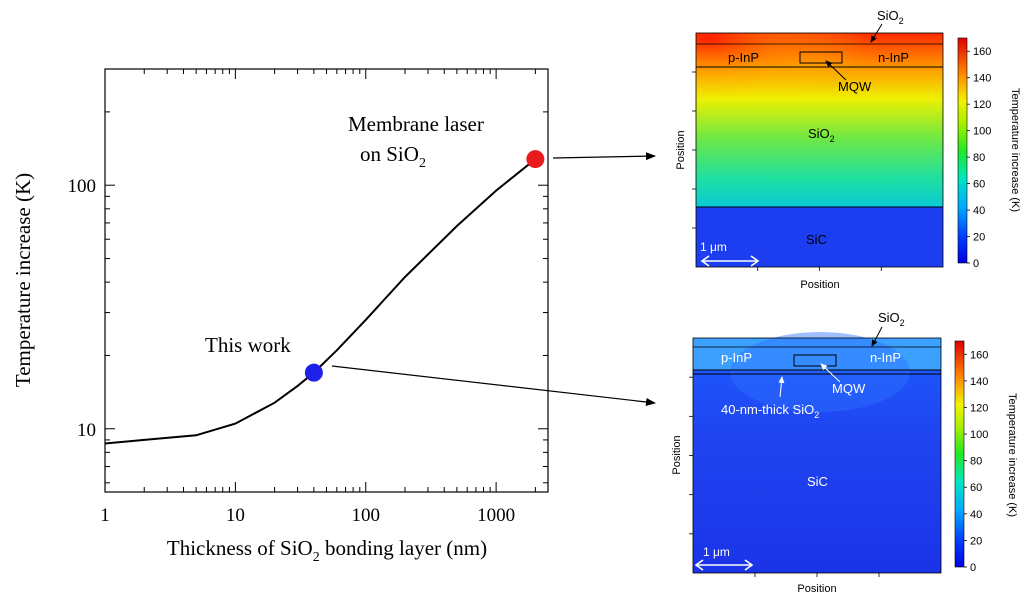  I want to click on annotation-membrane-laser: Membrane laser, so click(416, 124).